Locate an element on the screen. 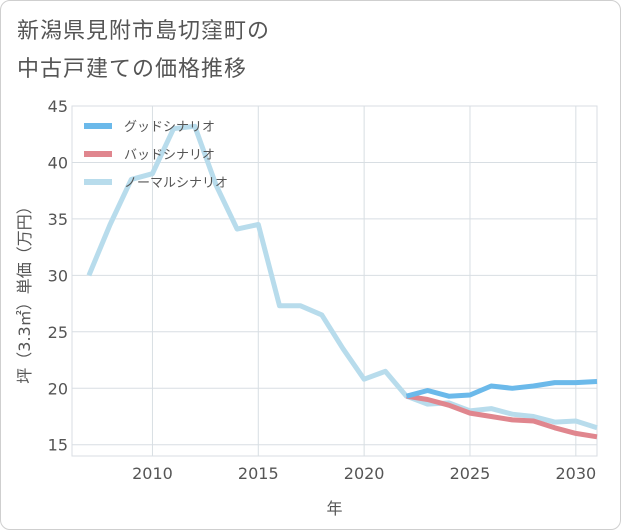 The width and height of the screenshot is (621, 530). y-axis-label: 坪（3.3㎡）単価（万円） is located at coordinates (24, 290).